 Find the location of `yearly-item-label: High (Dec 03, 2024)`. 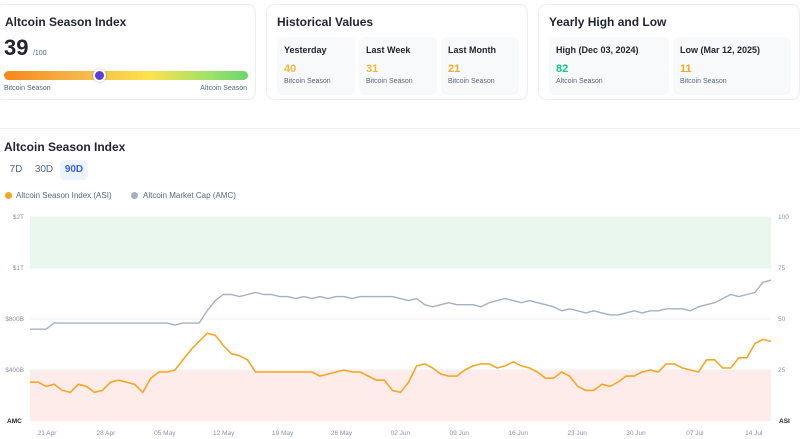

yearly-item-label: High (Dec 03, 2024) is located at coordinates (597, 50).